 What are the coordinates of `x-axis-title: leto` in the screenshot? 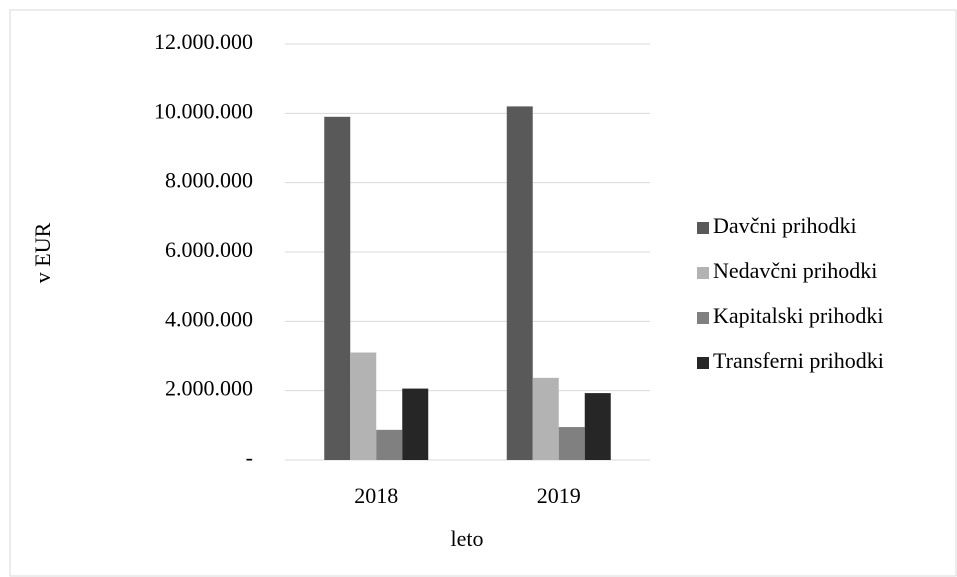 It's located at (467, 538).